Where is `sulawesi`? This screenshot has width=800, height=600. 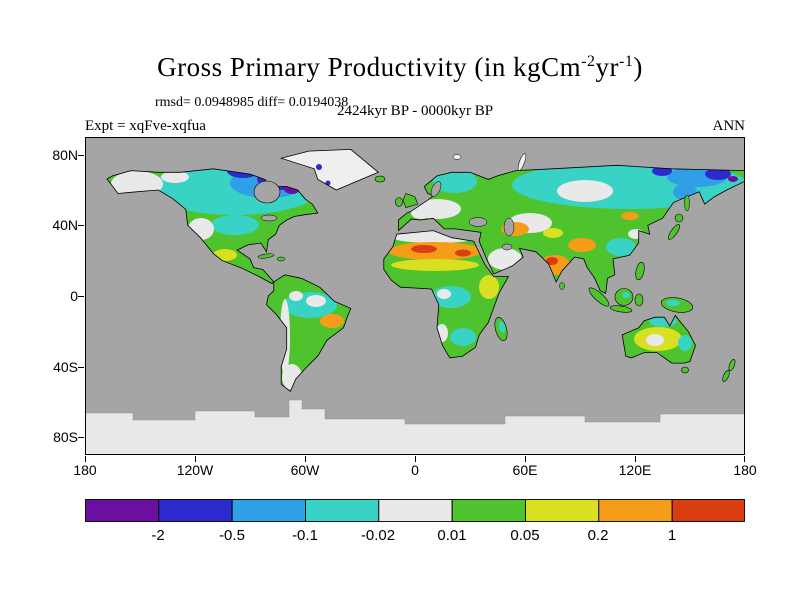
sulawesi is located at coordinates (639, 300).